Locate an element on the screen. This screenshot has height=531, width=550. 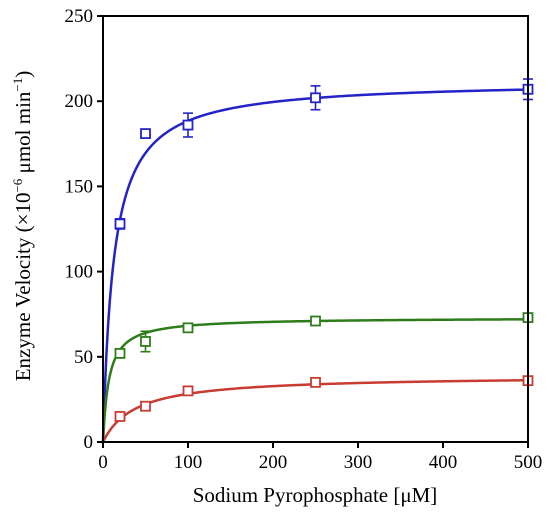
x-tick-label: 100 is located at coordinates (188, 462).